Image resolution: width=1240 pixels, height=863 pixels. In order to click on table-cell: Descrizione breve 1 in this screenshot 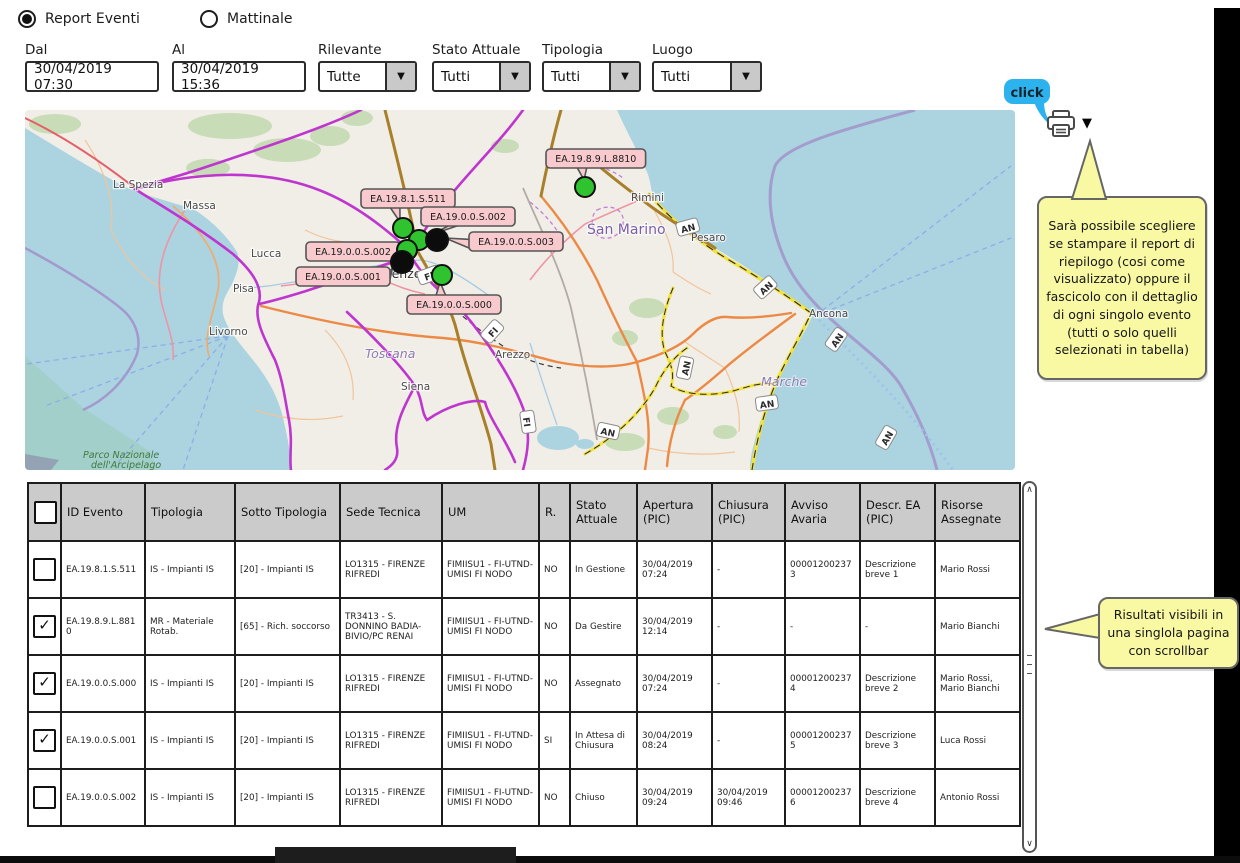, I will do `click(897, 569)`.